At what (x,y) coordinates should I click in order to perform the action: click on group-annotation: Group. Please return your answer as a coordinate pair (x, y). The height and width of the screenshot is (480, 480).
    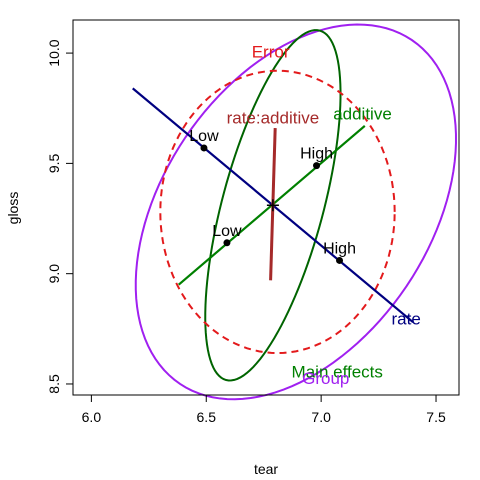
    Looking at the image, I should click on (325, 378).